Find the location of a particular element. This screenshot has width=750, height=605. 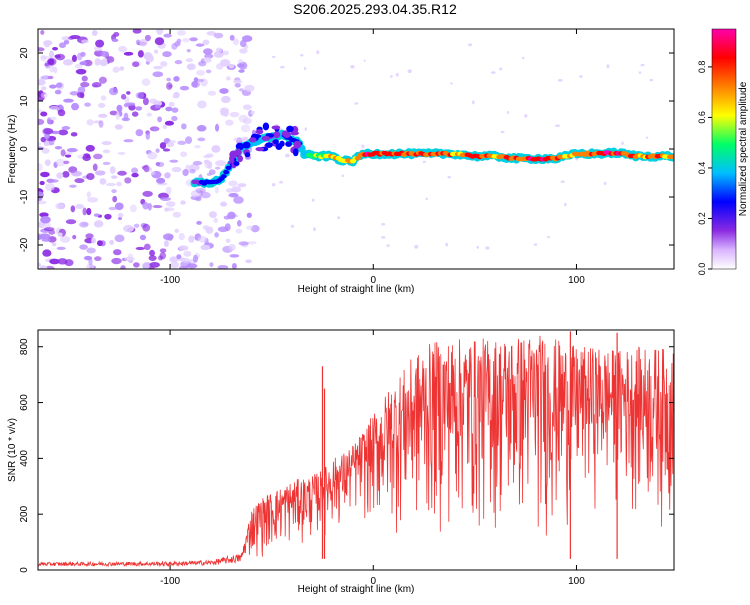

colorbar-tick-label: 0.0 is located at coordinates (702, 269).